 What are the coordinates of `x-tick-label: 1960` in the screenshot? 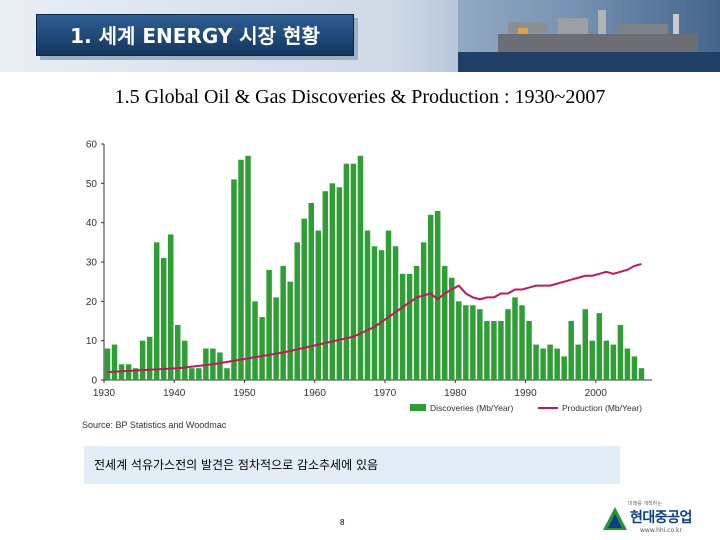 It's located at (315, 393).